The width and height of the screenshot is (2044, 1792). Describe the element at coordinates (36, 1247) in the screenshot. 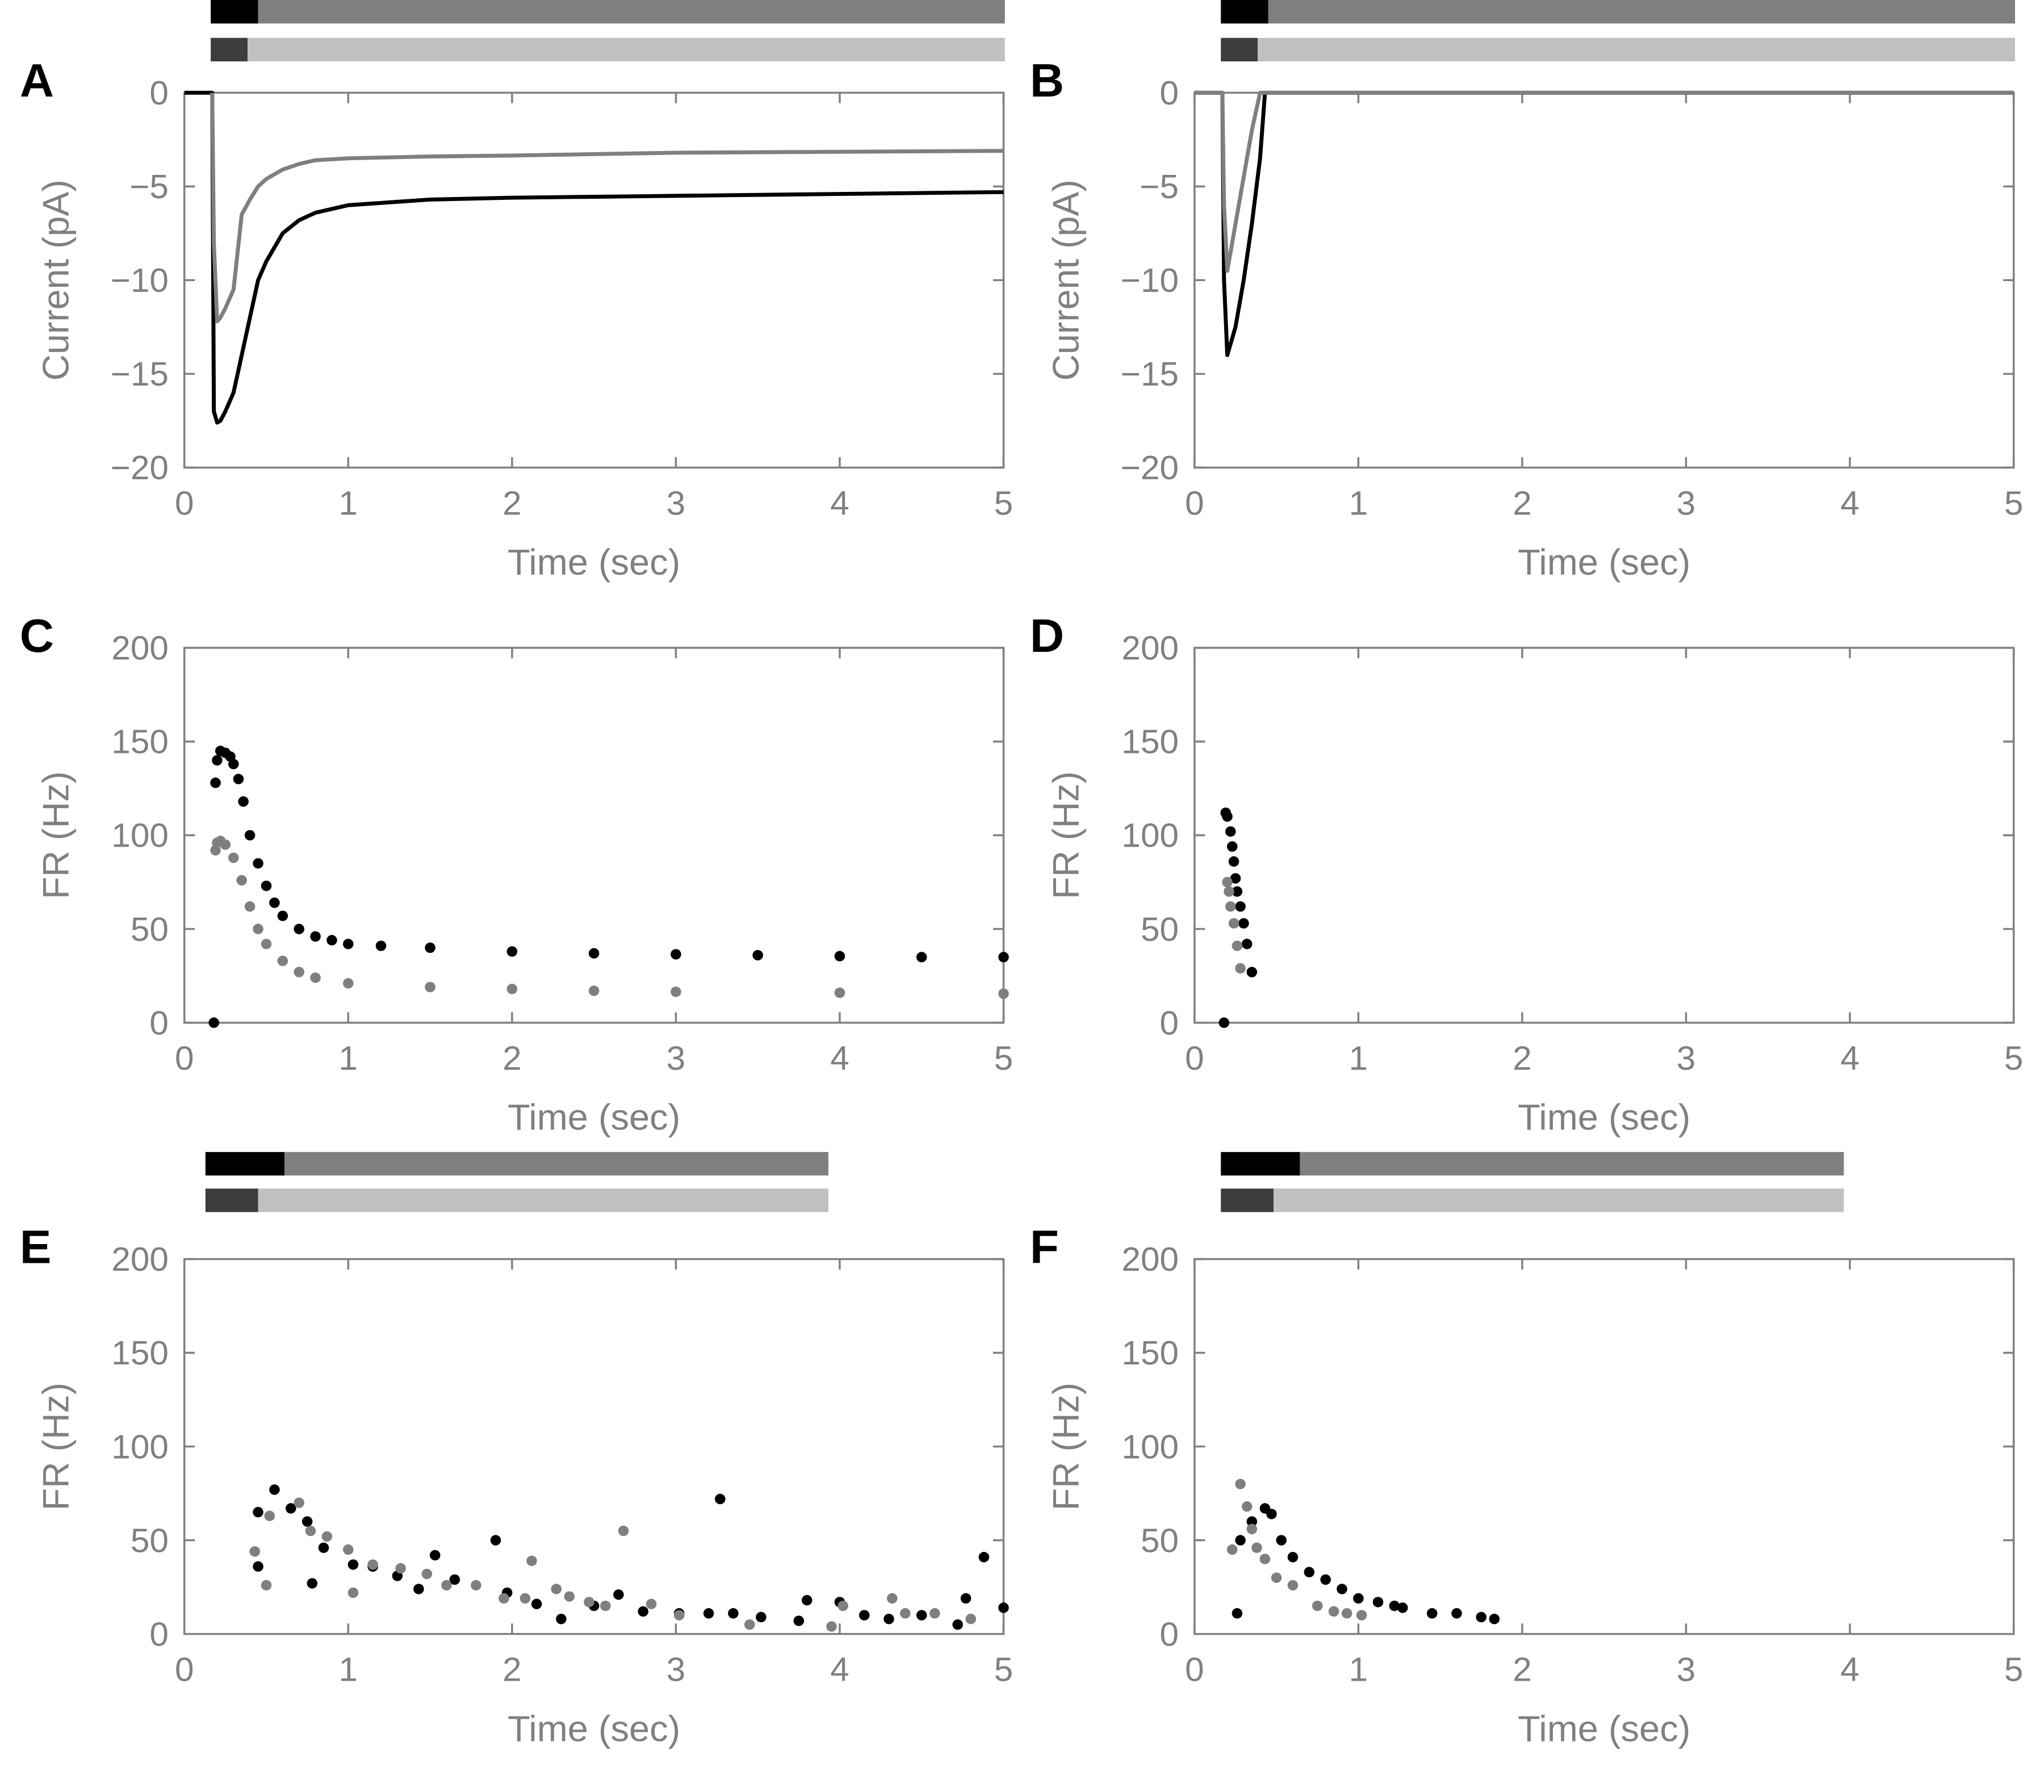

I see `panel-letter: E` at that location.